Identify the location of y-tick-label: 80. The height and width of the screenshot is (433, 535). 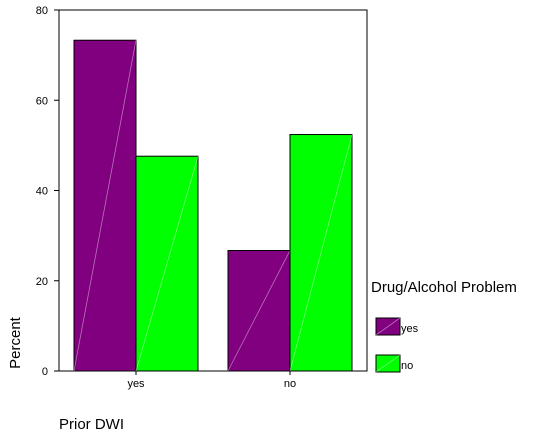
(42, 11).